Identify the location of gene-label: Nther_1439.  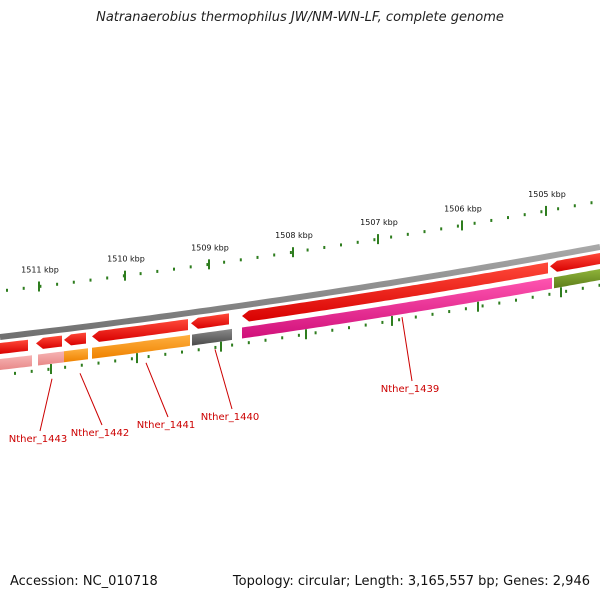
(410, 389).